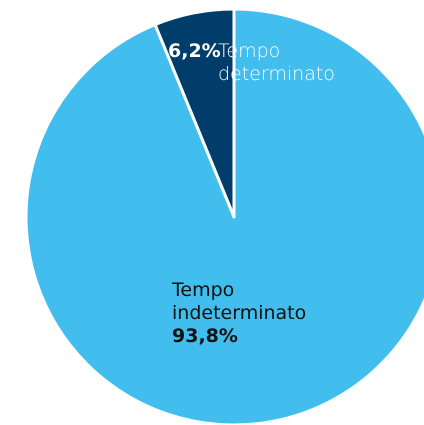  What do you see at coordinates (194, 51) in the screenshot?
I see `value-label: 6,2%` at bounding box center [194, 51].